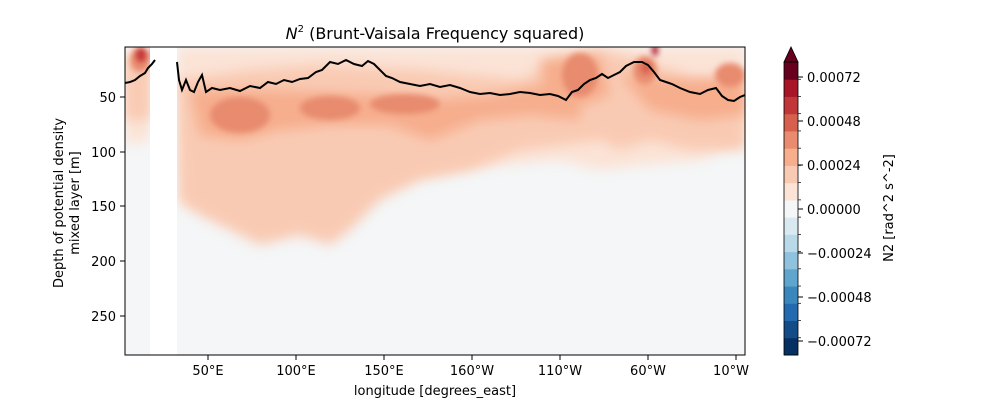  I want to click on title-superscript: 2, so click(301, 29).